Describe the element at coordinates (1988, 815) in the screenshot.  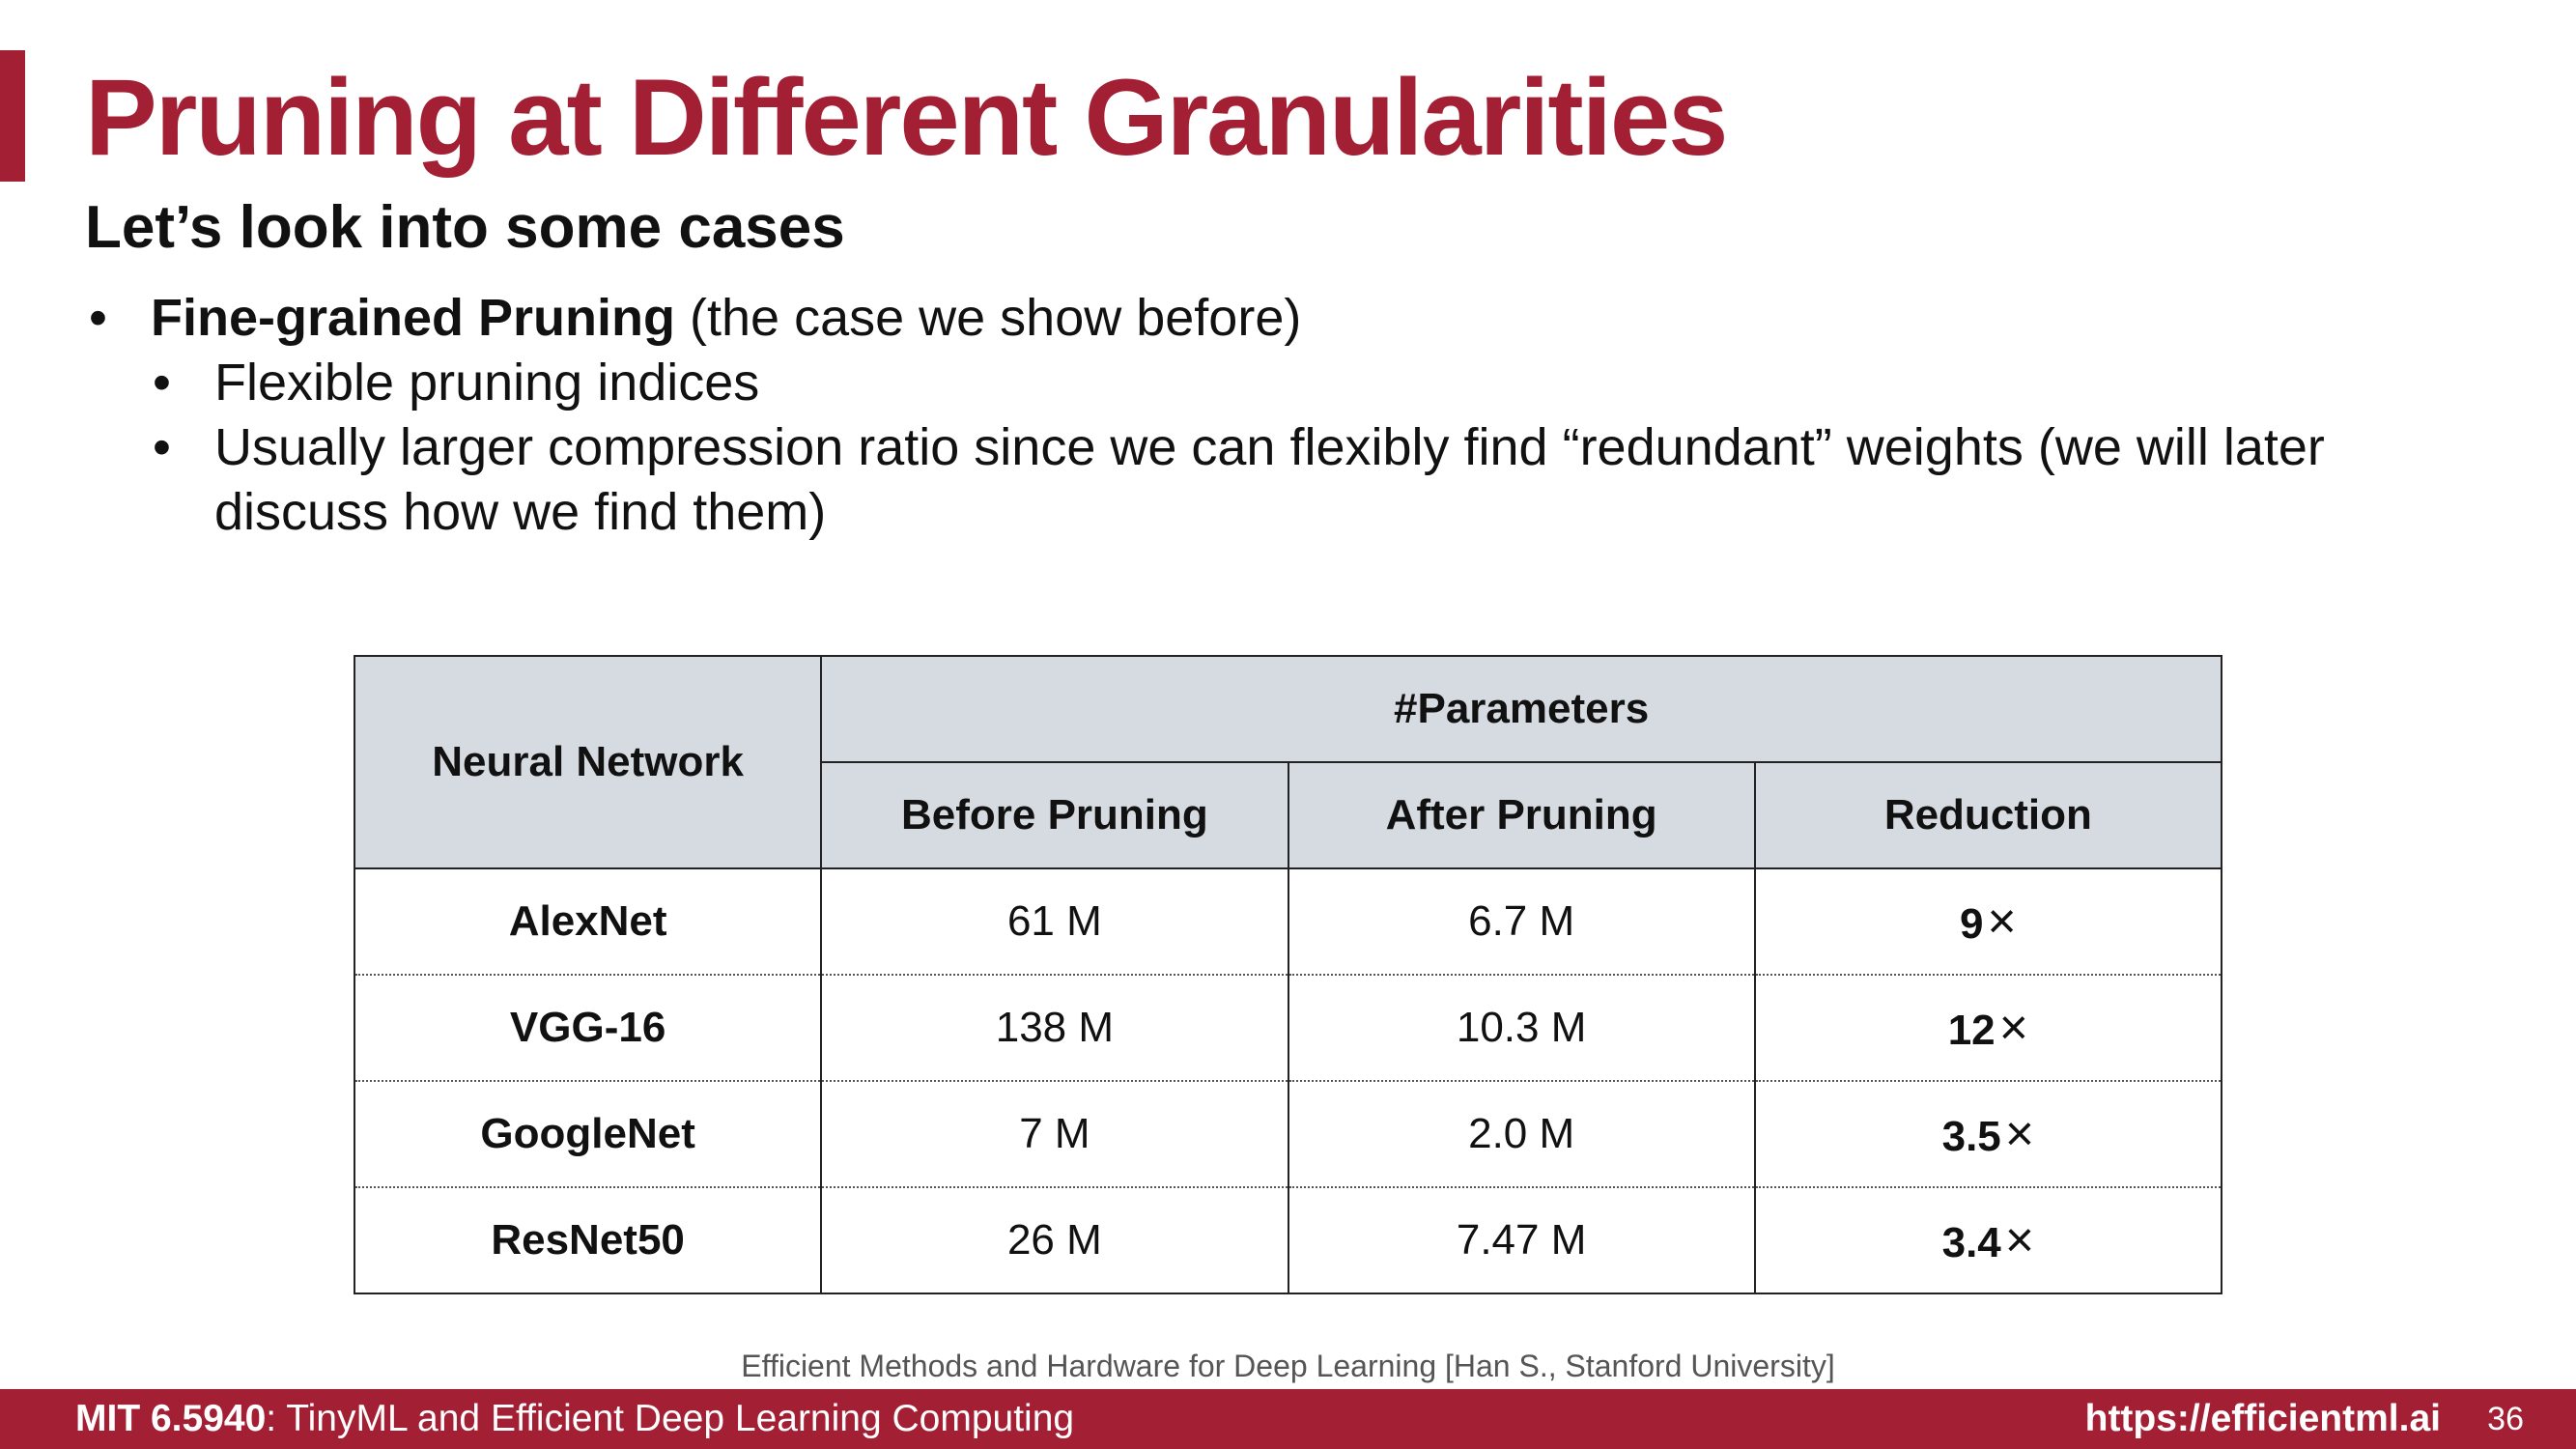
I see `header-reduction: Reduction` at that location.